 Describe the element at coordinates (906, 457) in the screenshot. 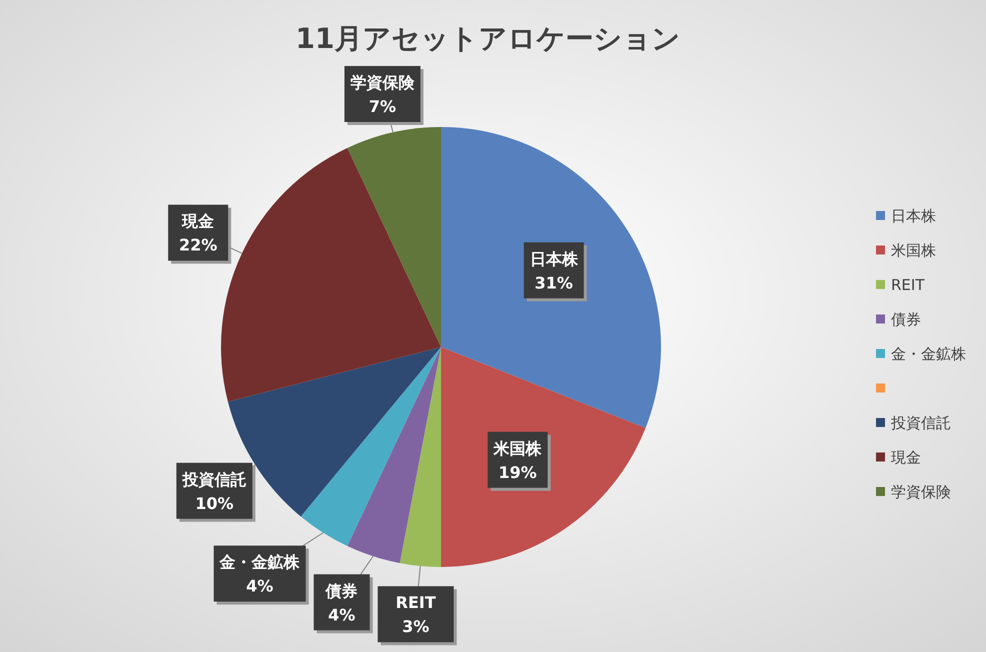

I see `legend-label: 現金` at that location.